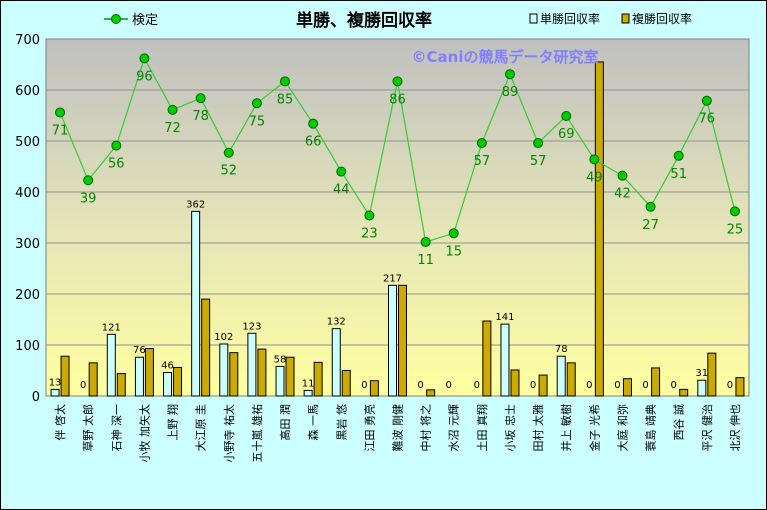 Image resolution: width=767 pixels, height=510 pixels. What do you see at coordinates (570, 18) in the screenshot?
I see `legend-label-tansho: 単勝回収率` at bounding box center [570, 18].